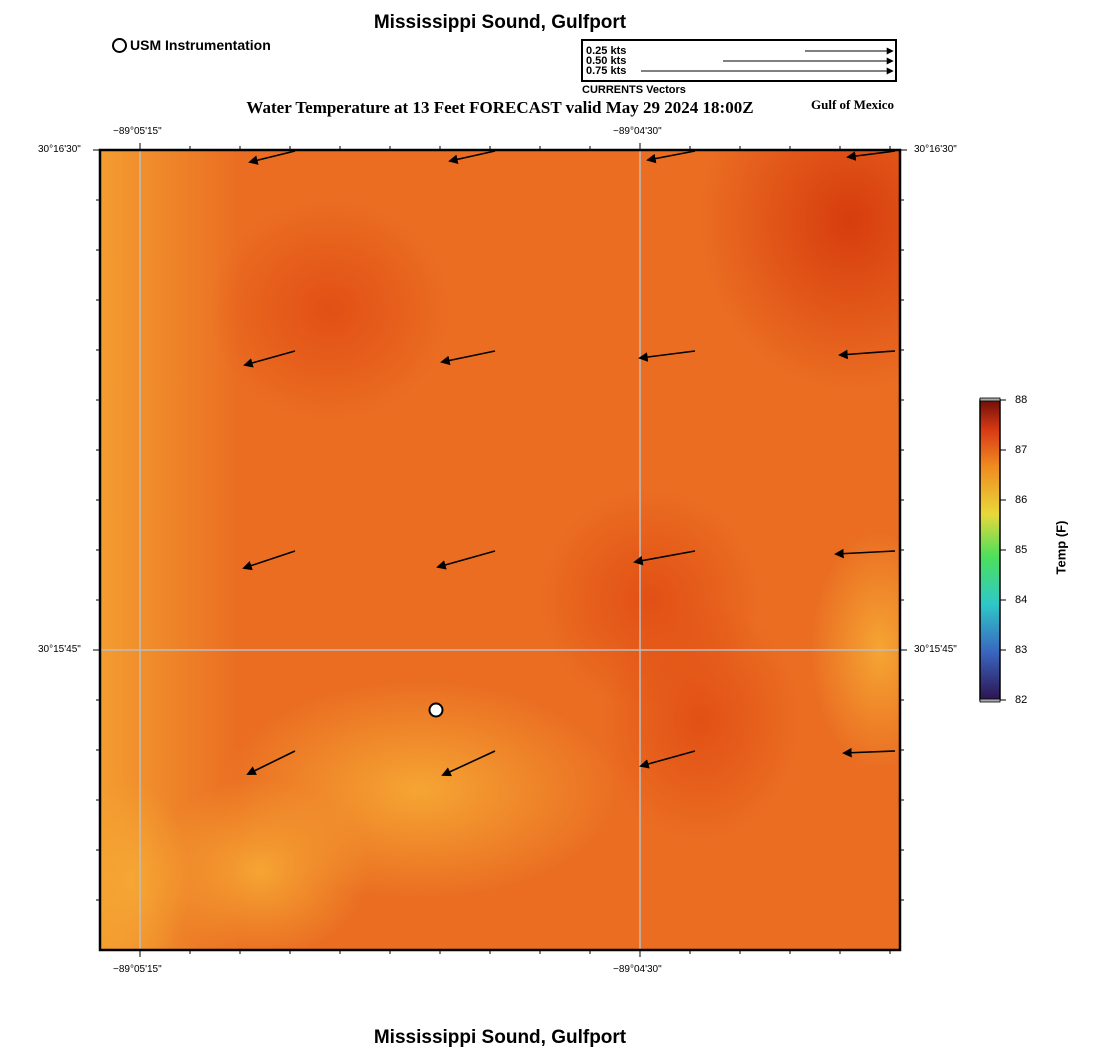  Describe the element at coordinates (767, 61) in the screenshot. I see `vector-scale-arrows` at that location.